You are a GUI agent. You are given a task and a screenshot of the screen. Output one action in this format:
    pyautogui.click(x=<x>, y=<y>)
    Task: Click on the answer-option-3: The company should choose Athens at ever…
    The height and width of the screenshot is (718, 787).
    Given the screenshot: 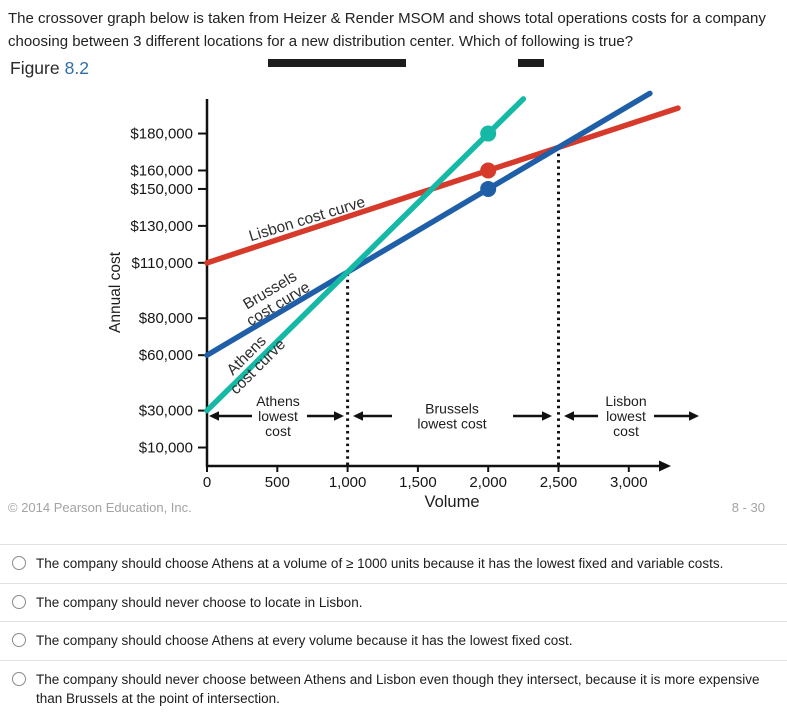 What is the action you would take?
    pyautogui.click(x=393, y=640)
    